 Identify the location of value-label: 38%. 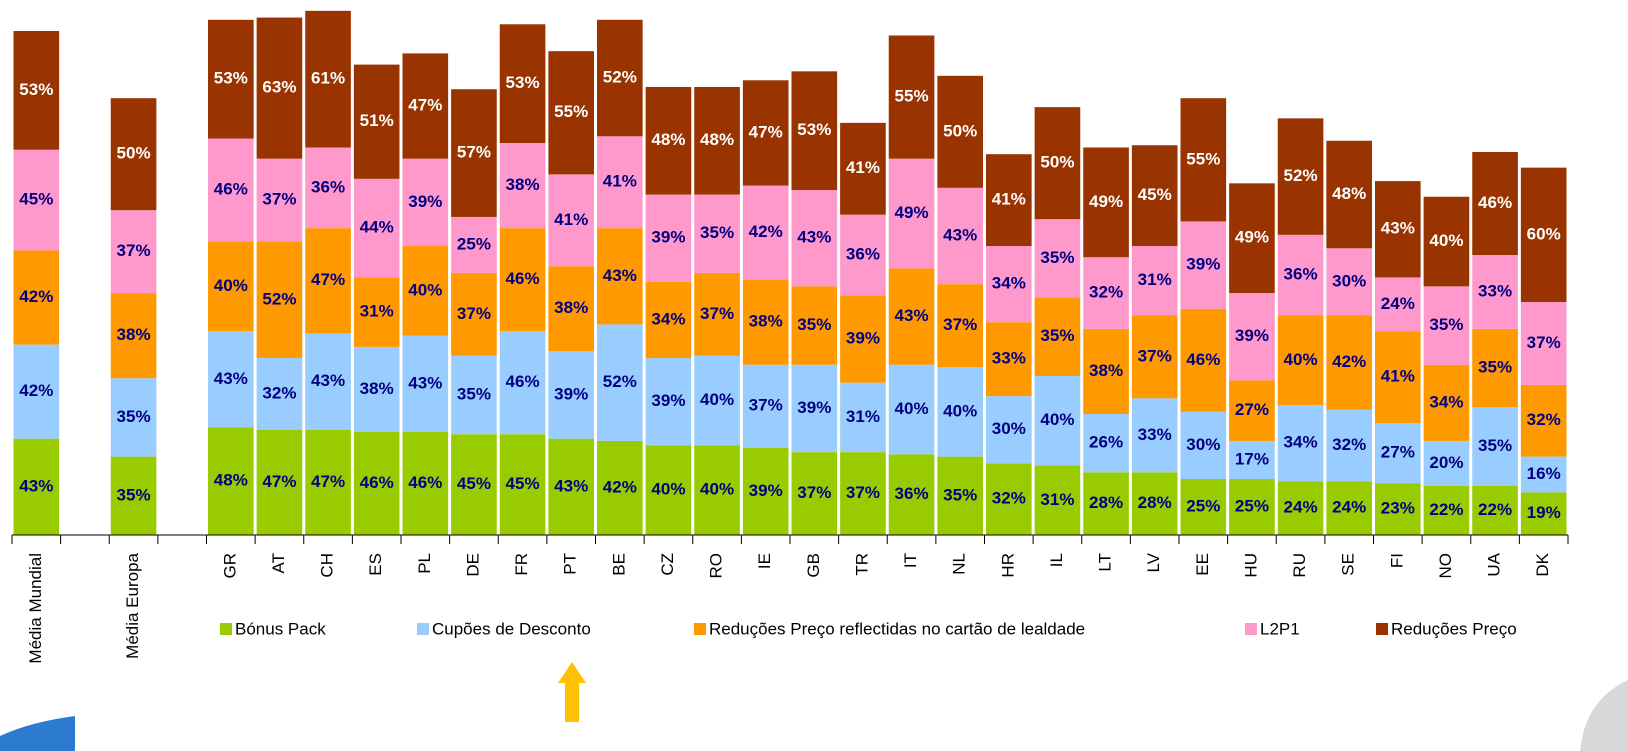
(377, 388).